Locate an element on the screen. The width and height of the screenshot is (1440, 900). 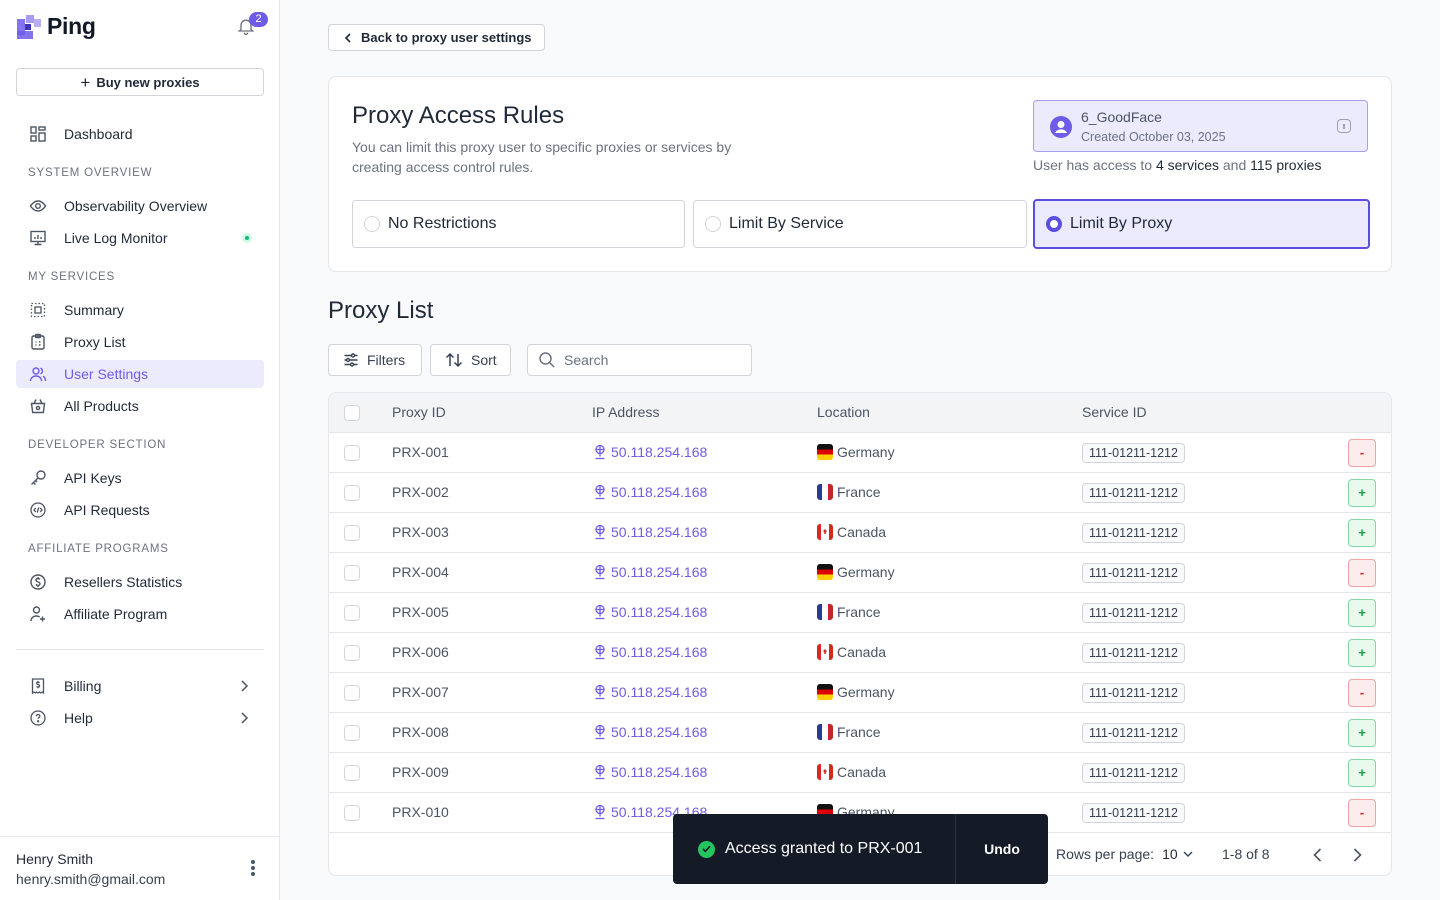
user-name: Henry Smith is located at coordinates (55, 859).